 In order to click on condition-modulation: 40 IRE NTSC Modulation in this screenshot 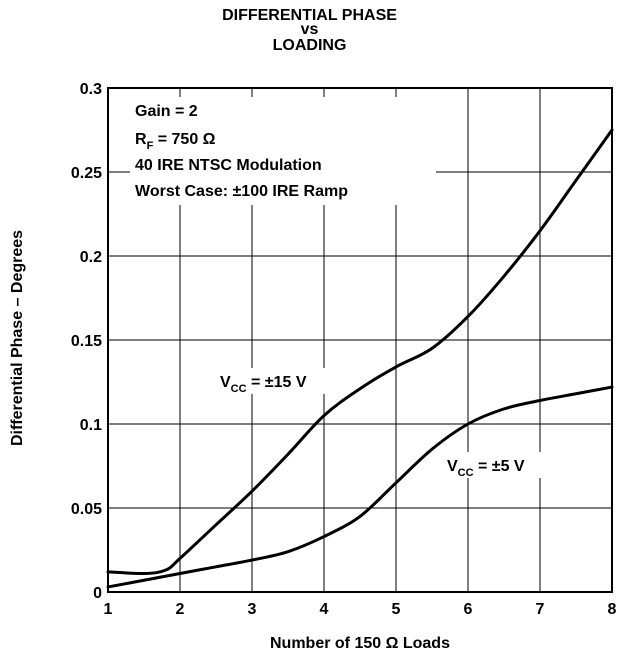, I will do `click(228, 165)`.